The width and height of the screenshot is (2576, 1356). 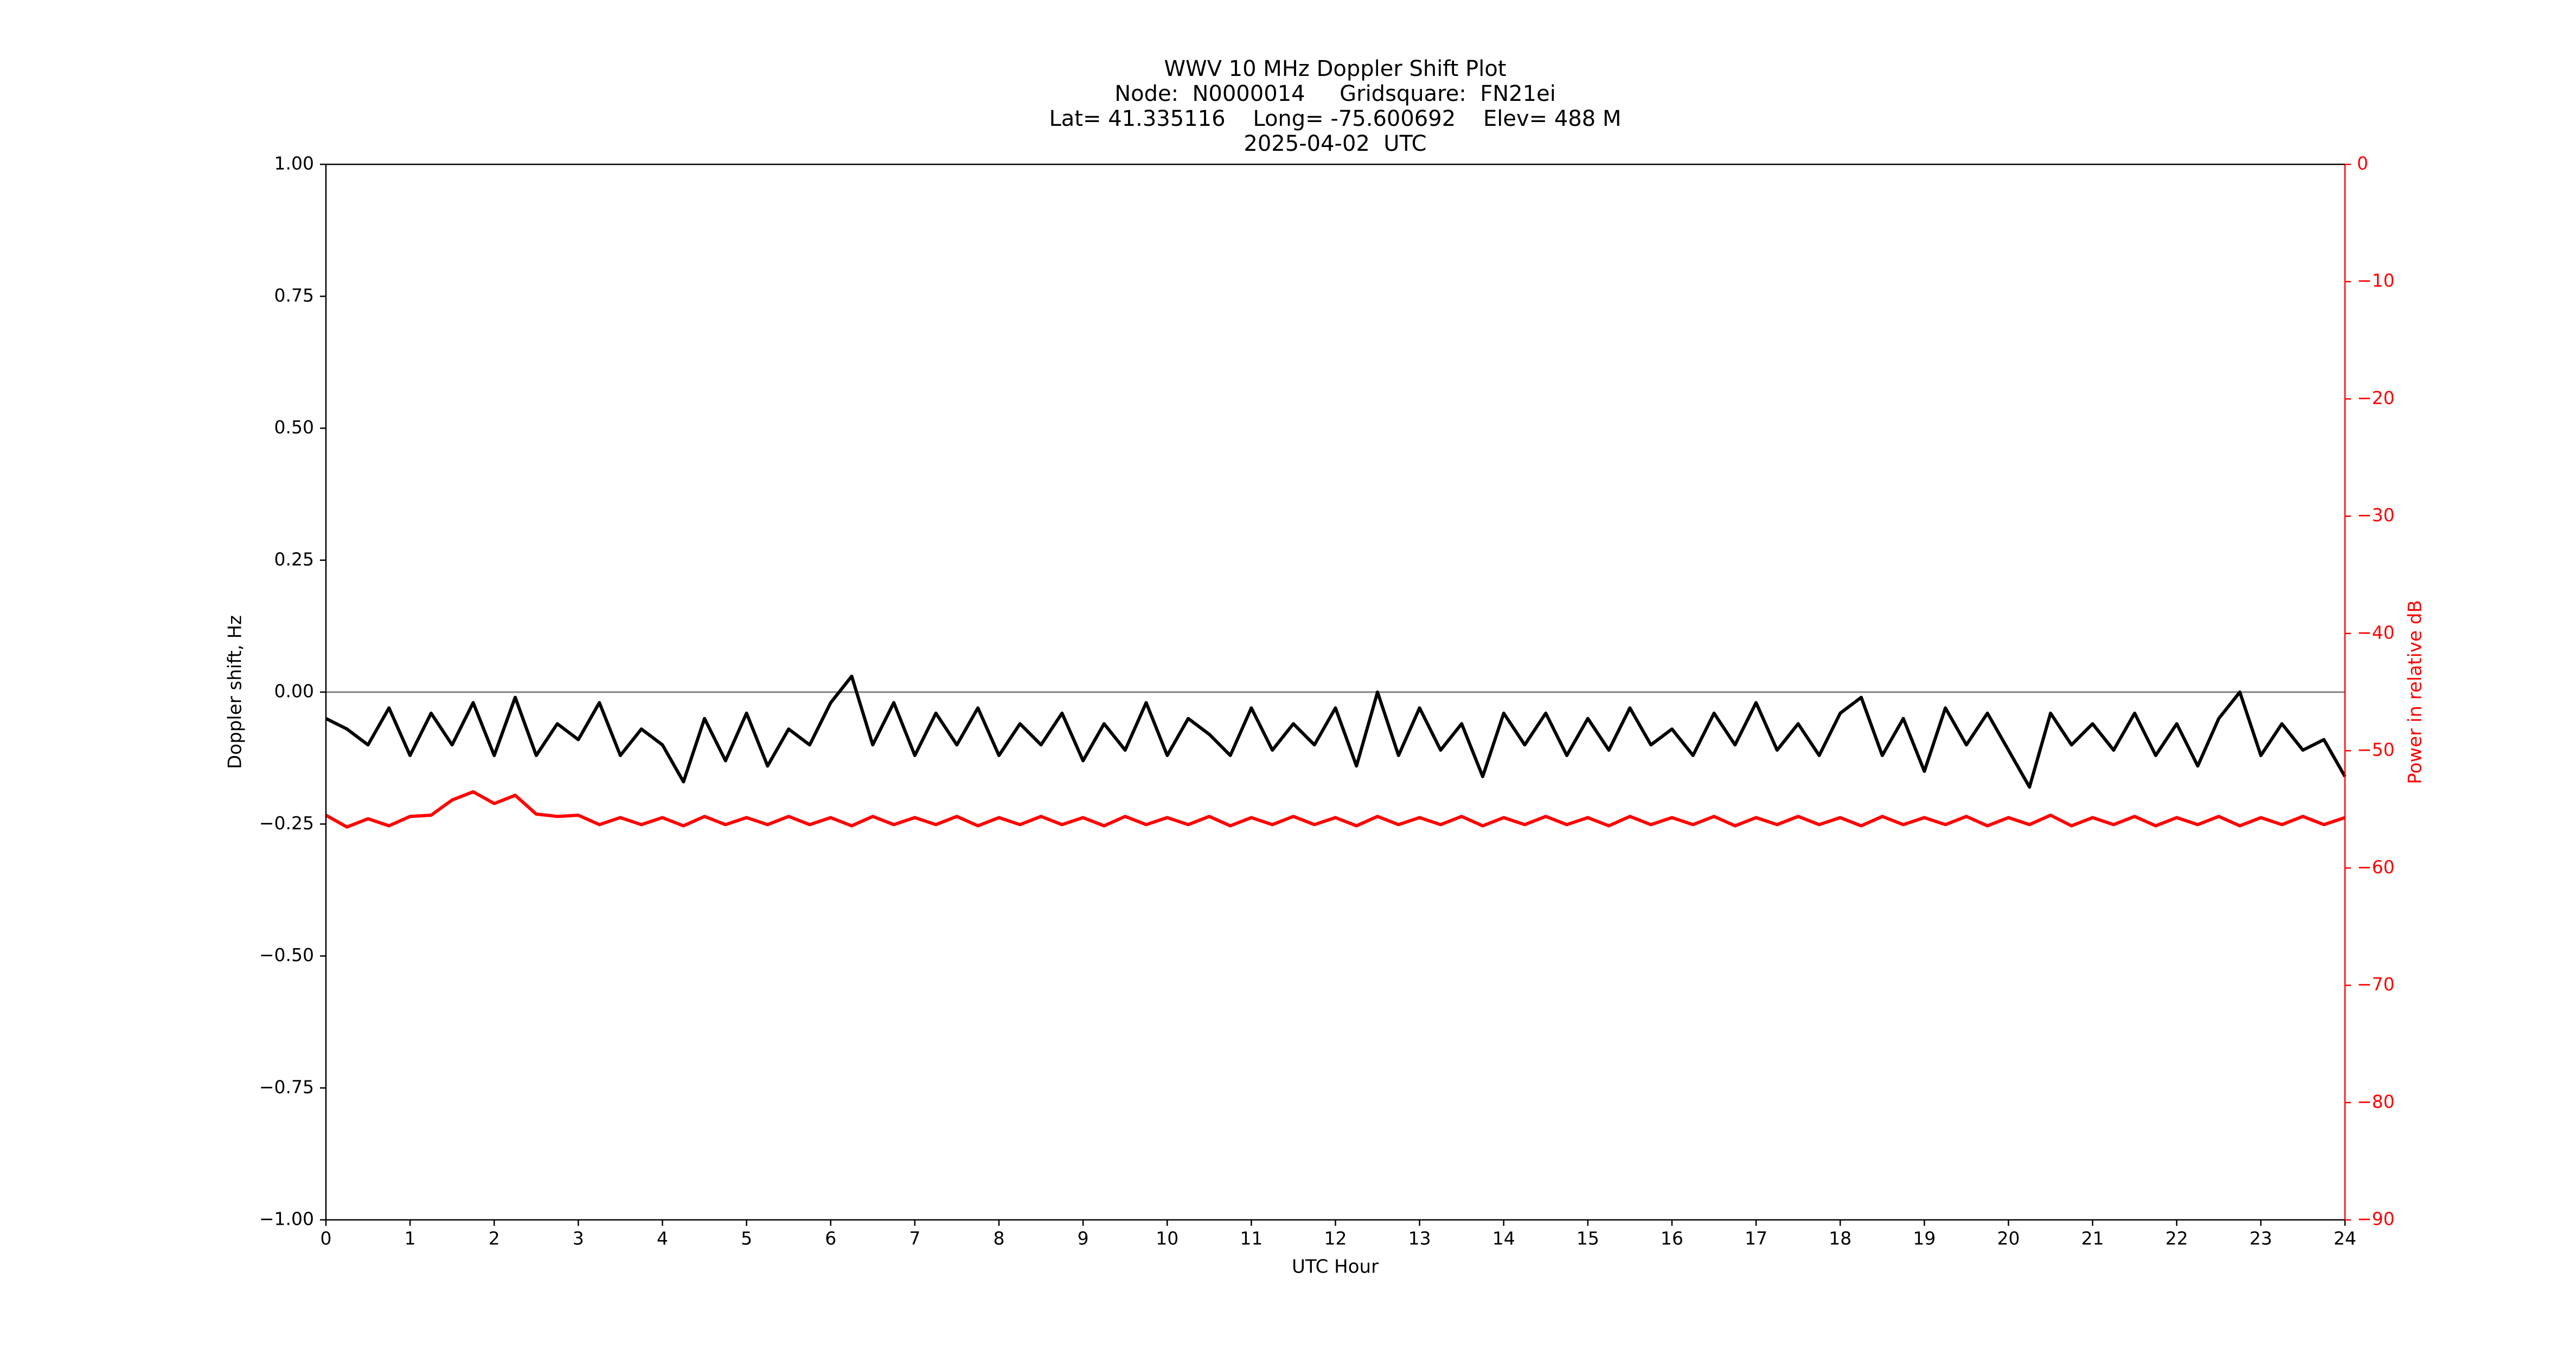 What do you see at coordinates (2176, 1238) in the screenshot?
I see `x-tick-label: 22` at bounding box center [2176, 1238].